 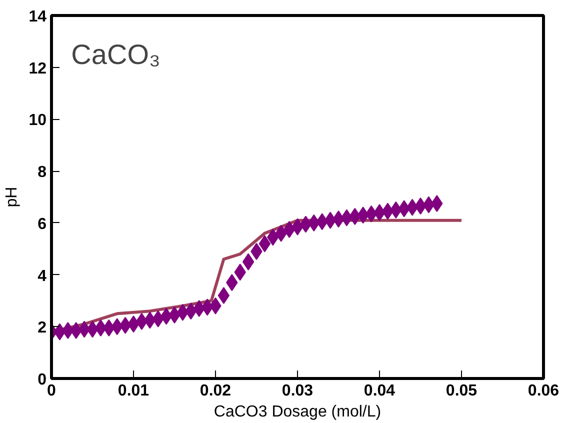 What do you see at coordinates (37, 69) in the screenshot?
I see `y-tick-label: 12` at bounding box center [37, 69].